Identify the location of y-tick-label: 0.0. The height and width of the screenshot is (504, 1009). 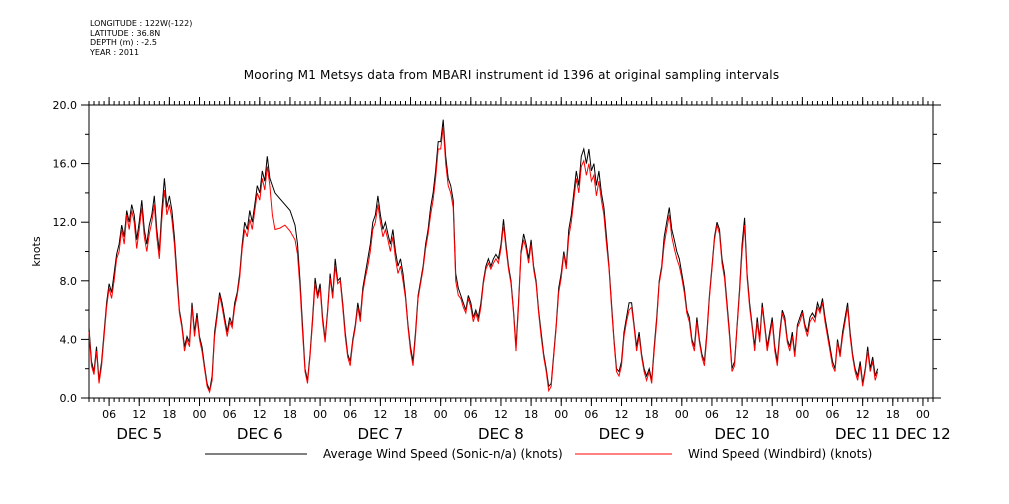
(69, 398).